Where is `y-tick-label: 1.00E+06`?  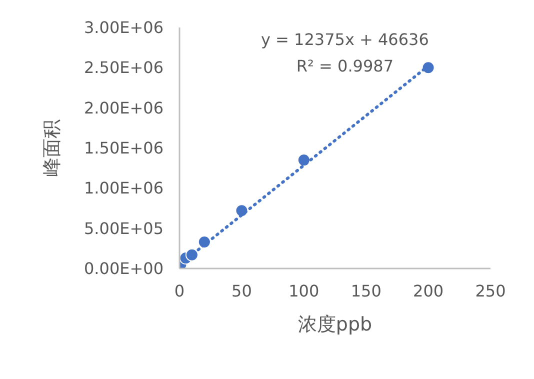
y-tick-label: 1.00E+06 is located at coordinates (124, 188).